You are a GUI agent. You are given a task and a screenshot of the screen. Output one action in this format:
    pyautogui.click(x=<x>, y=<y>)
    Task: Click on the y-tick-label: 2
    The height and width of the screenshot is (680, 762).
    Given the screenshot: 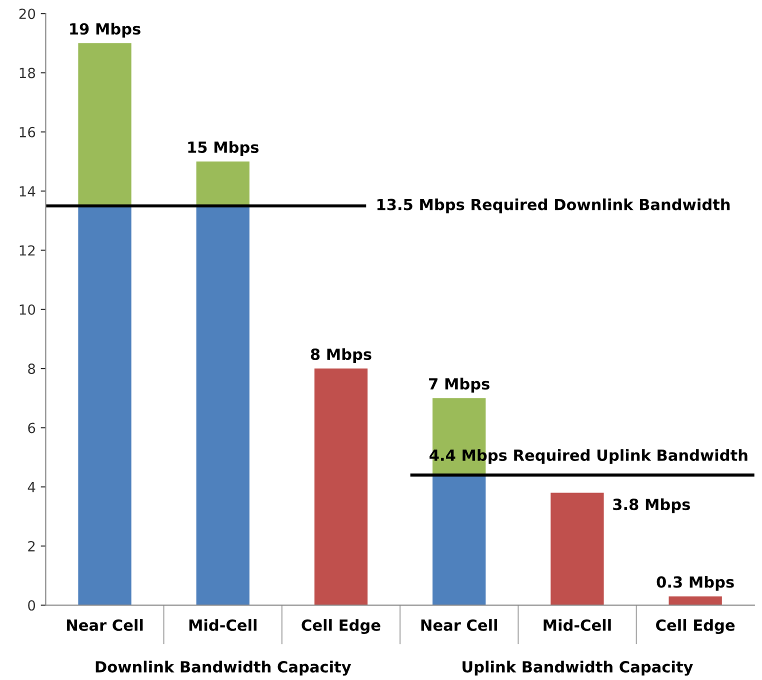 What is the action you would take?
    pyautogui.click(x=31, y=546)
    